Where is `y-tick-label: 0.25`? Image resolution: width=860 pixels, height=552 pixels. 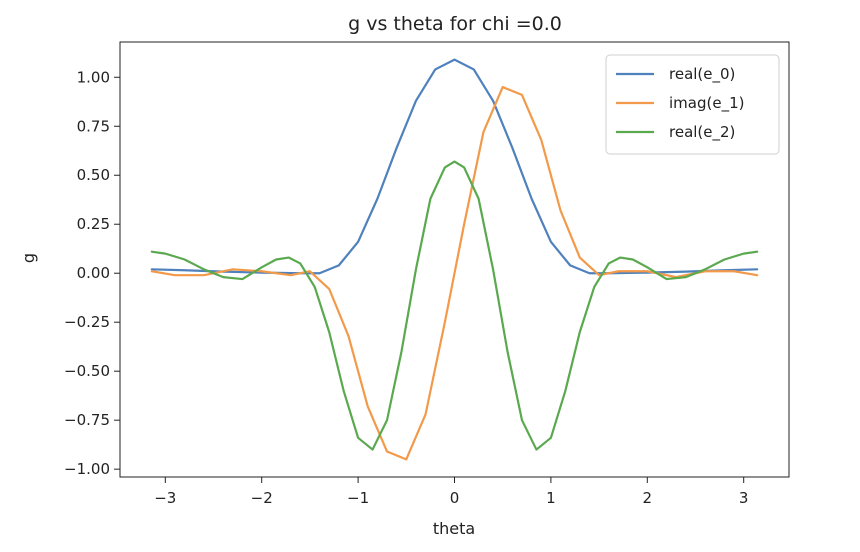 y-tick-label: 0.25 is located at coordinates (93, 224).